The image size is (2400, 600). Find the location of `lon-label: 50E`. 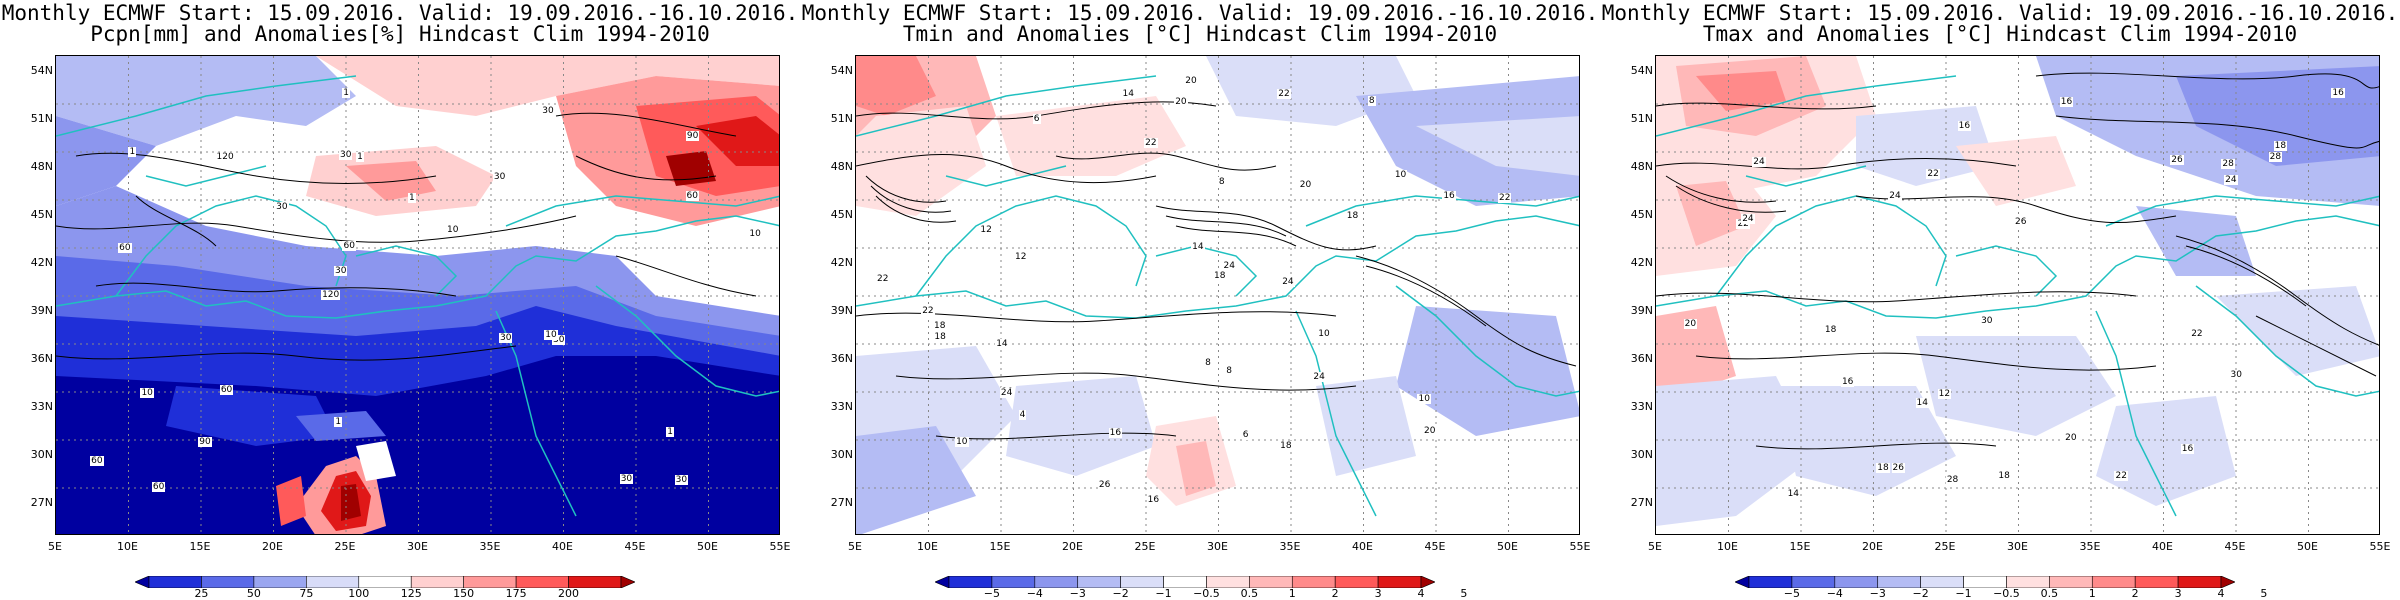

lon-label: 50E is located at coordinates (1507, 546).